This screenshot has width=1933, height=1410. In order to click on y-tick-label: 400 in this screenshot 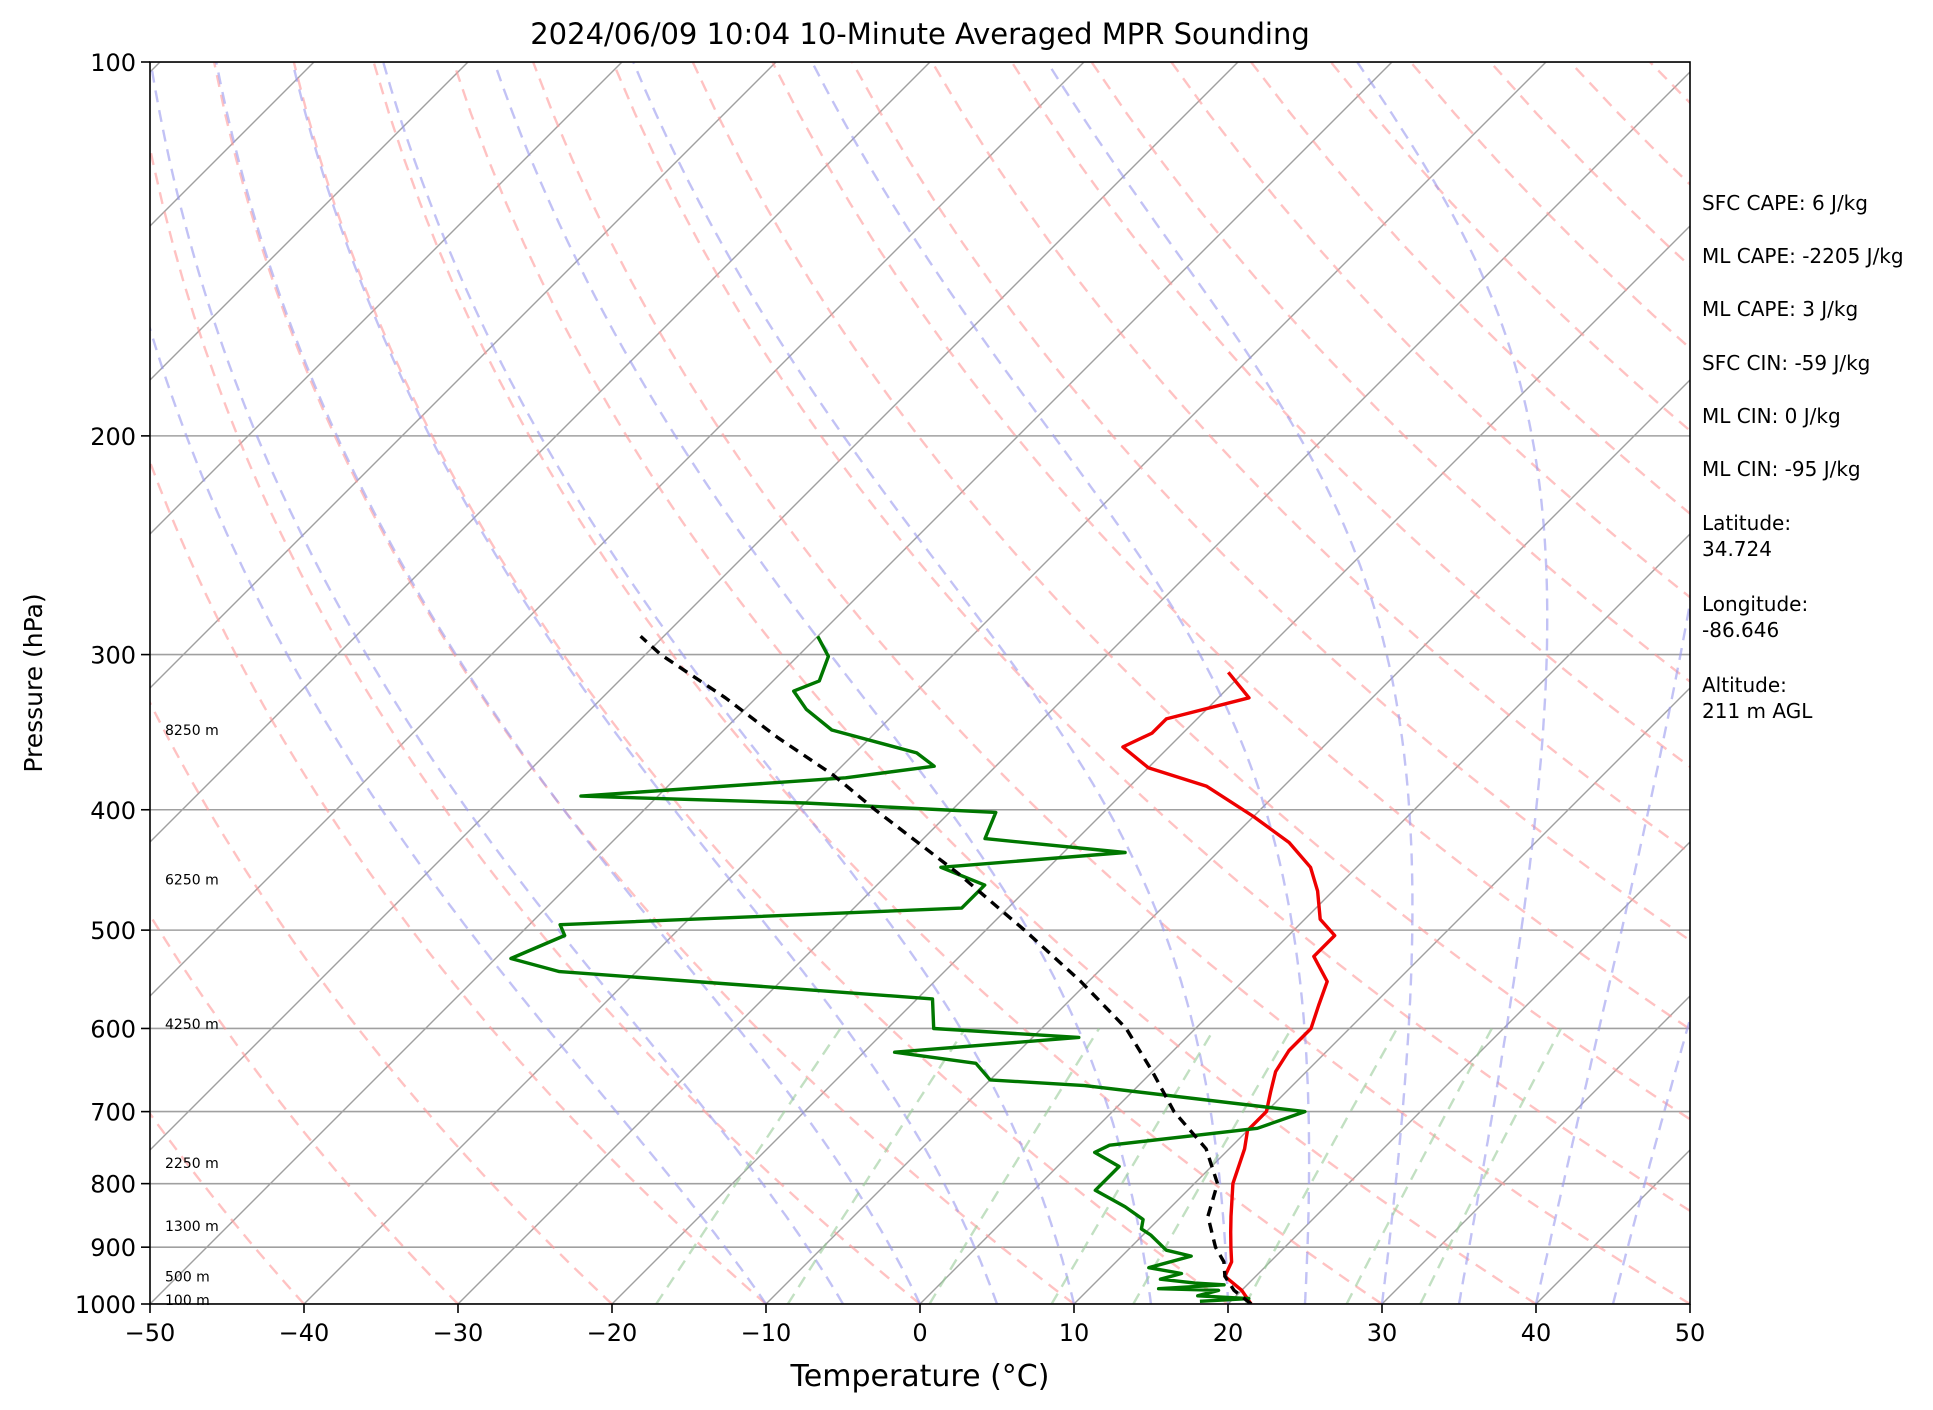, I will do `click(113, 811)`.